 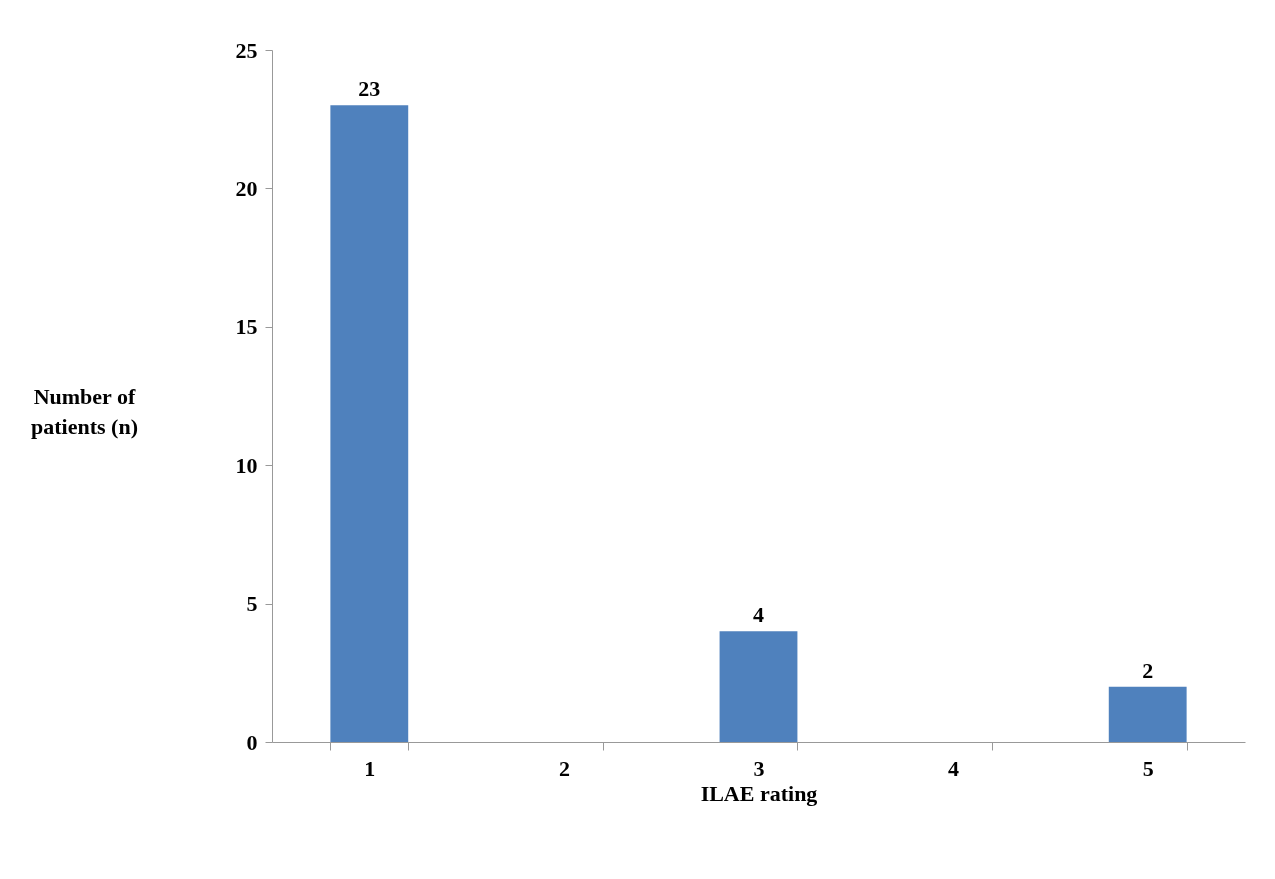 What do you see at coordinates (246, 327) in the screenshot?
I see `y-tick-label: 15` at bounding box center [246, 327].